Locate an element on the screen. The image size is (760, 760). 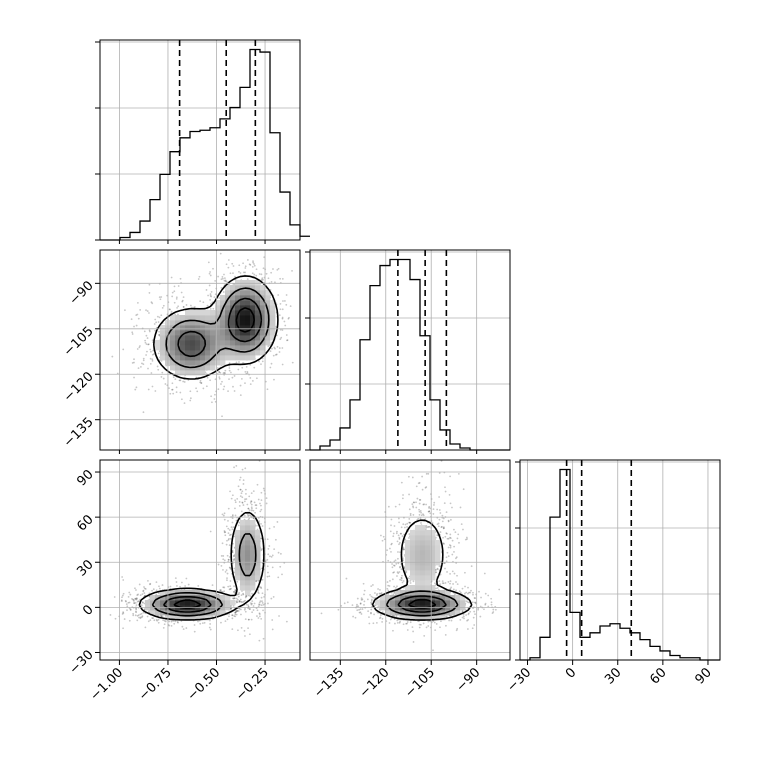
joint-1-2-density is located at coordinates (410, 556).